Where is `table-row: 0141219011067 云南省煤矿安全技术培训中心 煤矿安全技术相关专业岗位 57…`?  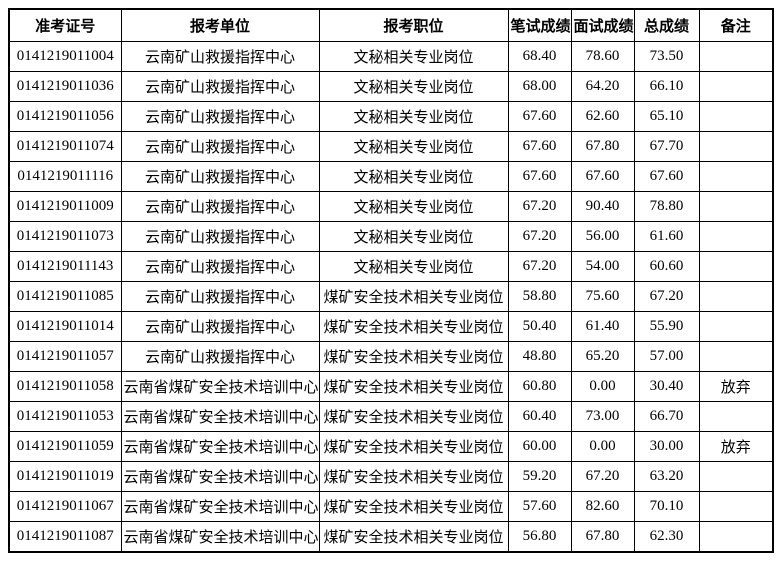
table-row: 0141219011067 云南省煤矿安全技术培训中心 煤矿安全技术相关专业岗位 57… is located at coordinates (391, 506).